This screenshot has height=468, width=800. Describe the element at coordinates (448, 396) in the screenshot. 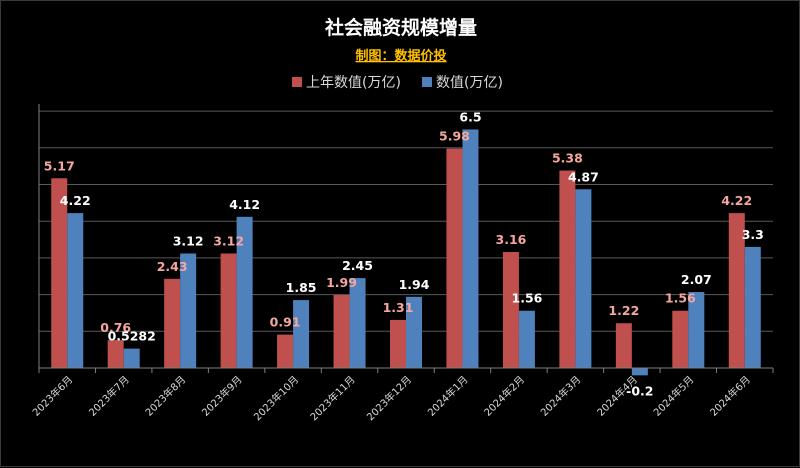

I see `x-tick-label-7: 2024年1月` at that location.